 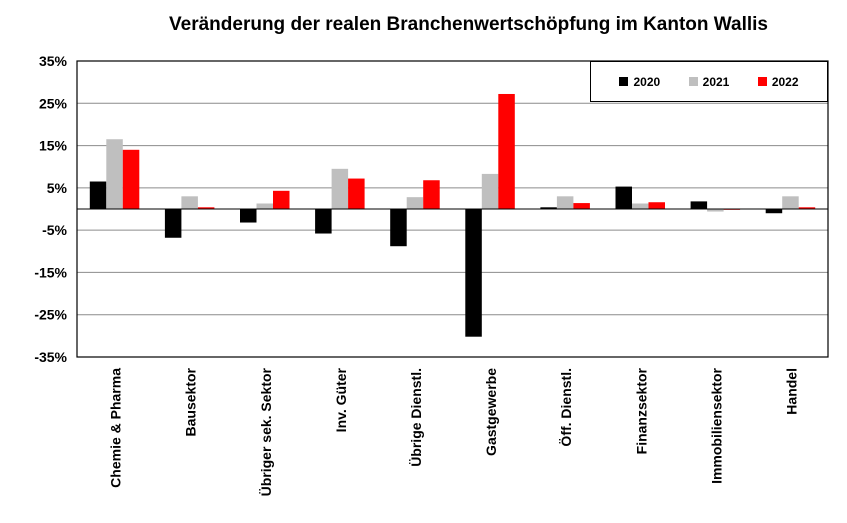 I want to click on legend-item-2021: 2021, so click(x=709, y=81).